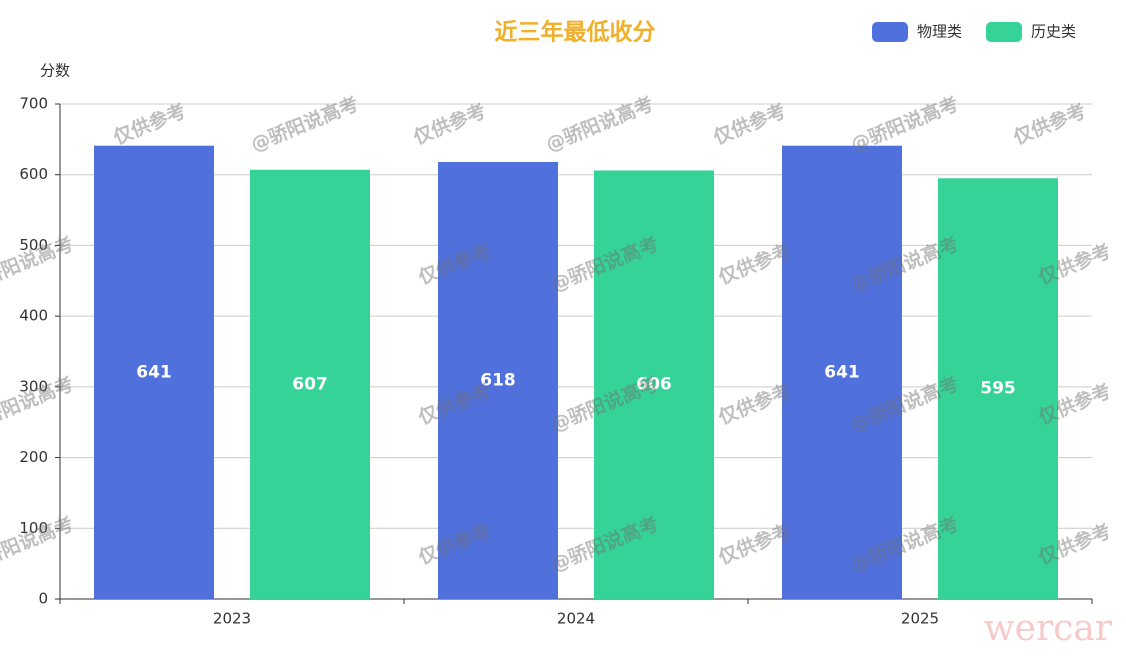  Describe the element at coordinates (33, 386) in the screenshot. I see `y-tick-label: 300` at that location.